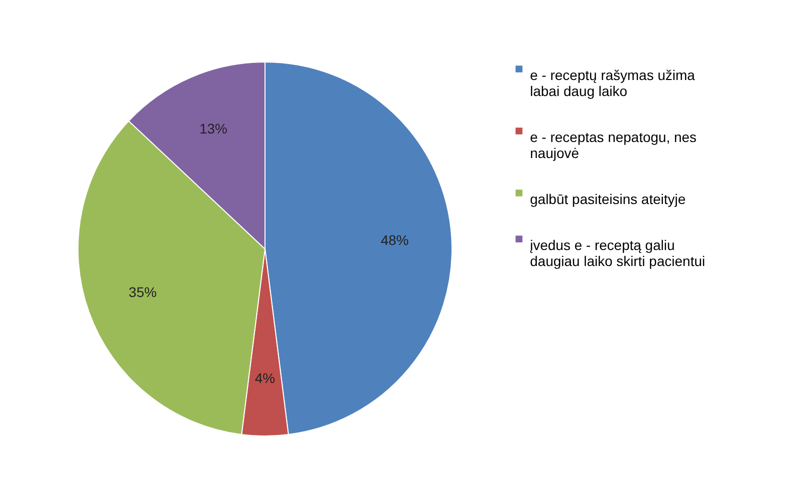 This screenshot has height=484, width=794. What do you see at coordinates (618, 253) in the screenshot?
I see `legend-label: įvedus e - receptą galiu daugiau laiko skirti pacientui` at bounding box center [618, 253].